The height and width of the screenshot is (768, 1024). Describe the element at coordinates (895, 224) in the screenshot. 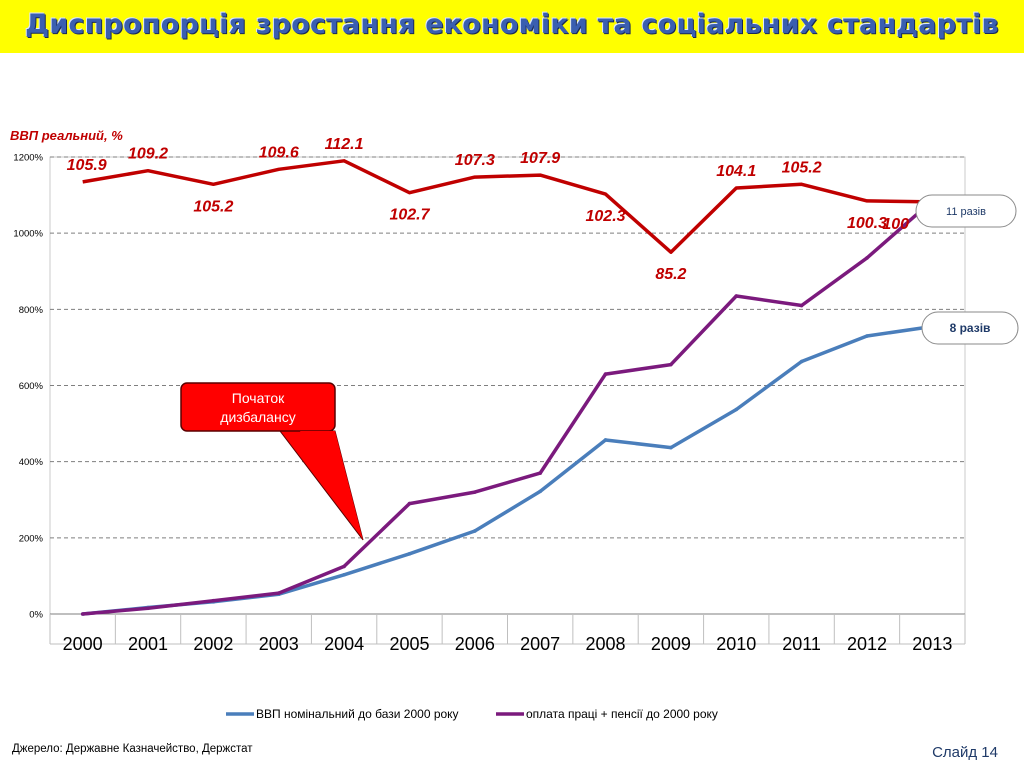

I see `real-gdp-data-label: 100` at that location.